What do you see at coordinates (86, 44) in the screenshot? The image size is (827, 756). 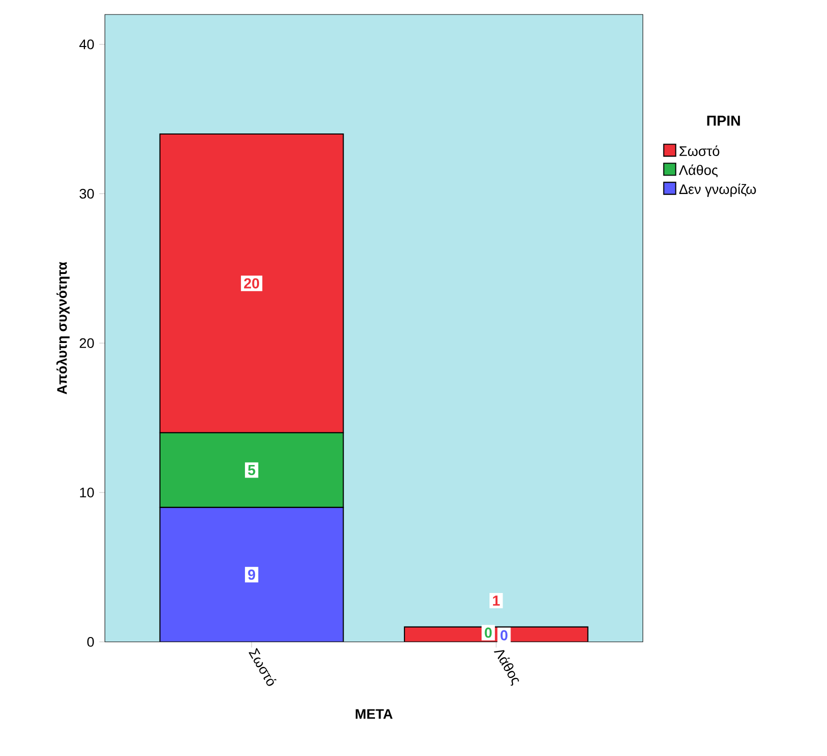 I see `y-tick-label: 40` at bounding box center [86, 44].